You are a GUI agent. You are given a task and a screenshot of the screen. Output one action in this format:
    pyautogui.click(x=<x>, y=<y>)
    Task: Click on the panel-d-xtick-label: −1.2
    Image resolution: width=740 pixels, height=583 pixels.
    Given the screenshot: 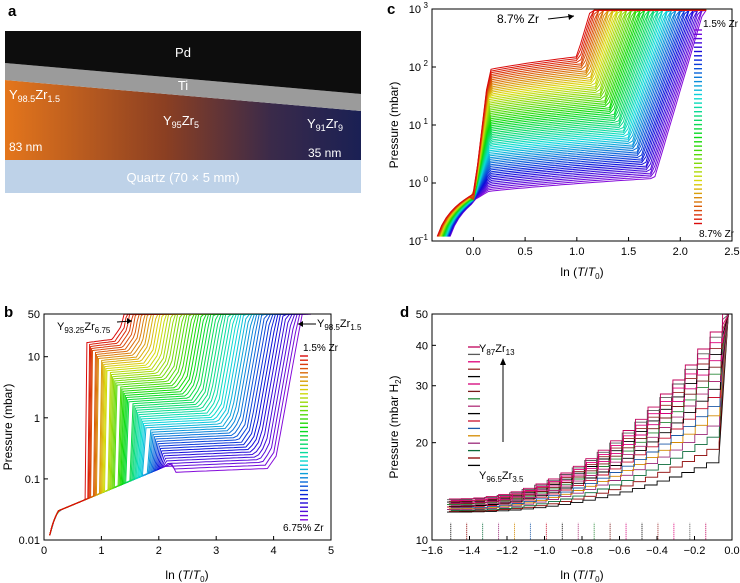 What is the action you would take?
    pyautogui.click(x=507, y=551)
    